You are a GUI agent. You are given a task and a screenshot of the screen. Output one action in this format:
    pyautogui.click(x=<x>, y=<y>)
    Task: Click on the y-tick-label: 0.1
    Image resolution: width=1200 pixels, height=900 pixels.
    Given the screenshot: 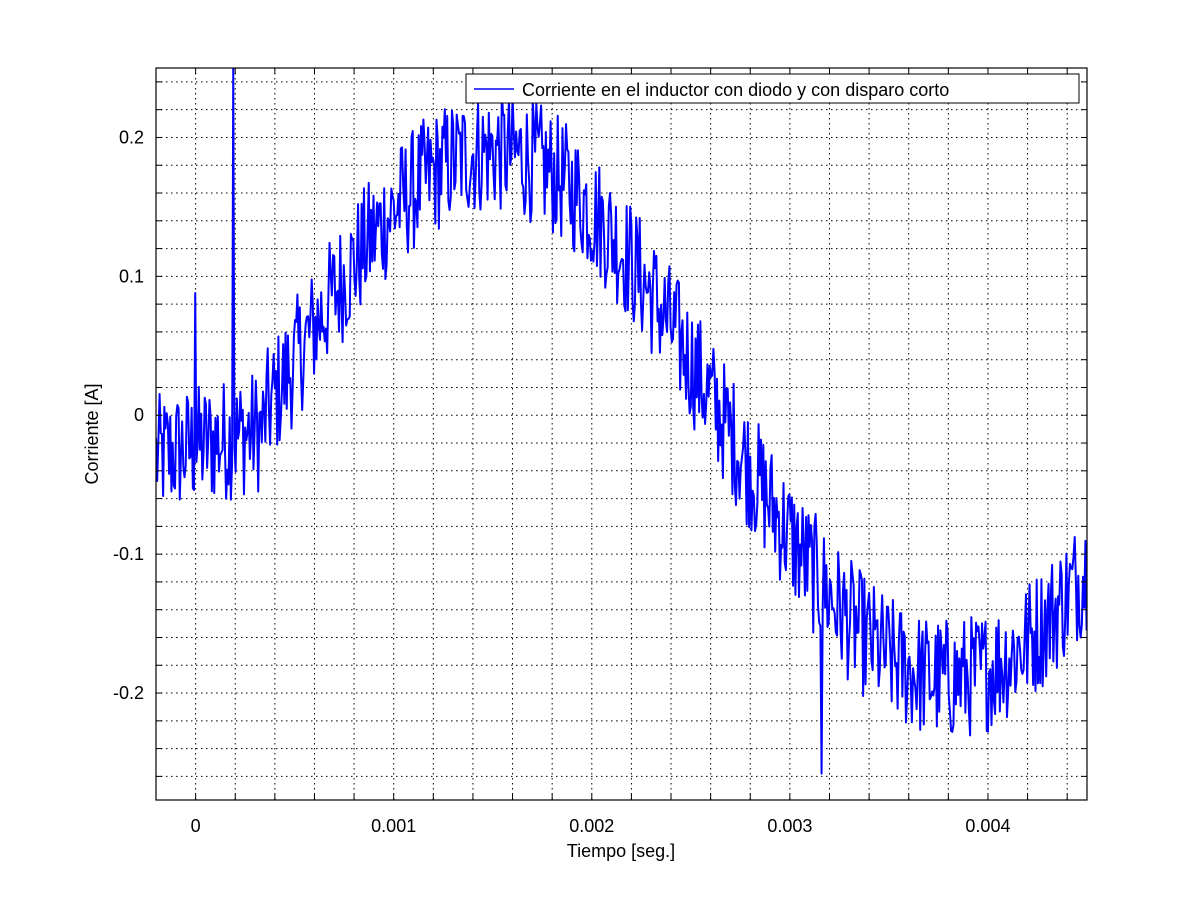 What is the action you would take?
    pyautogui.click(x=131, y=276)
    